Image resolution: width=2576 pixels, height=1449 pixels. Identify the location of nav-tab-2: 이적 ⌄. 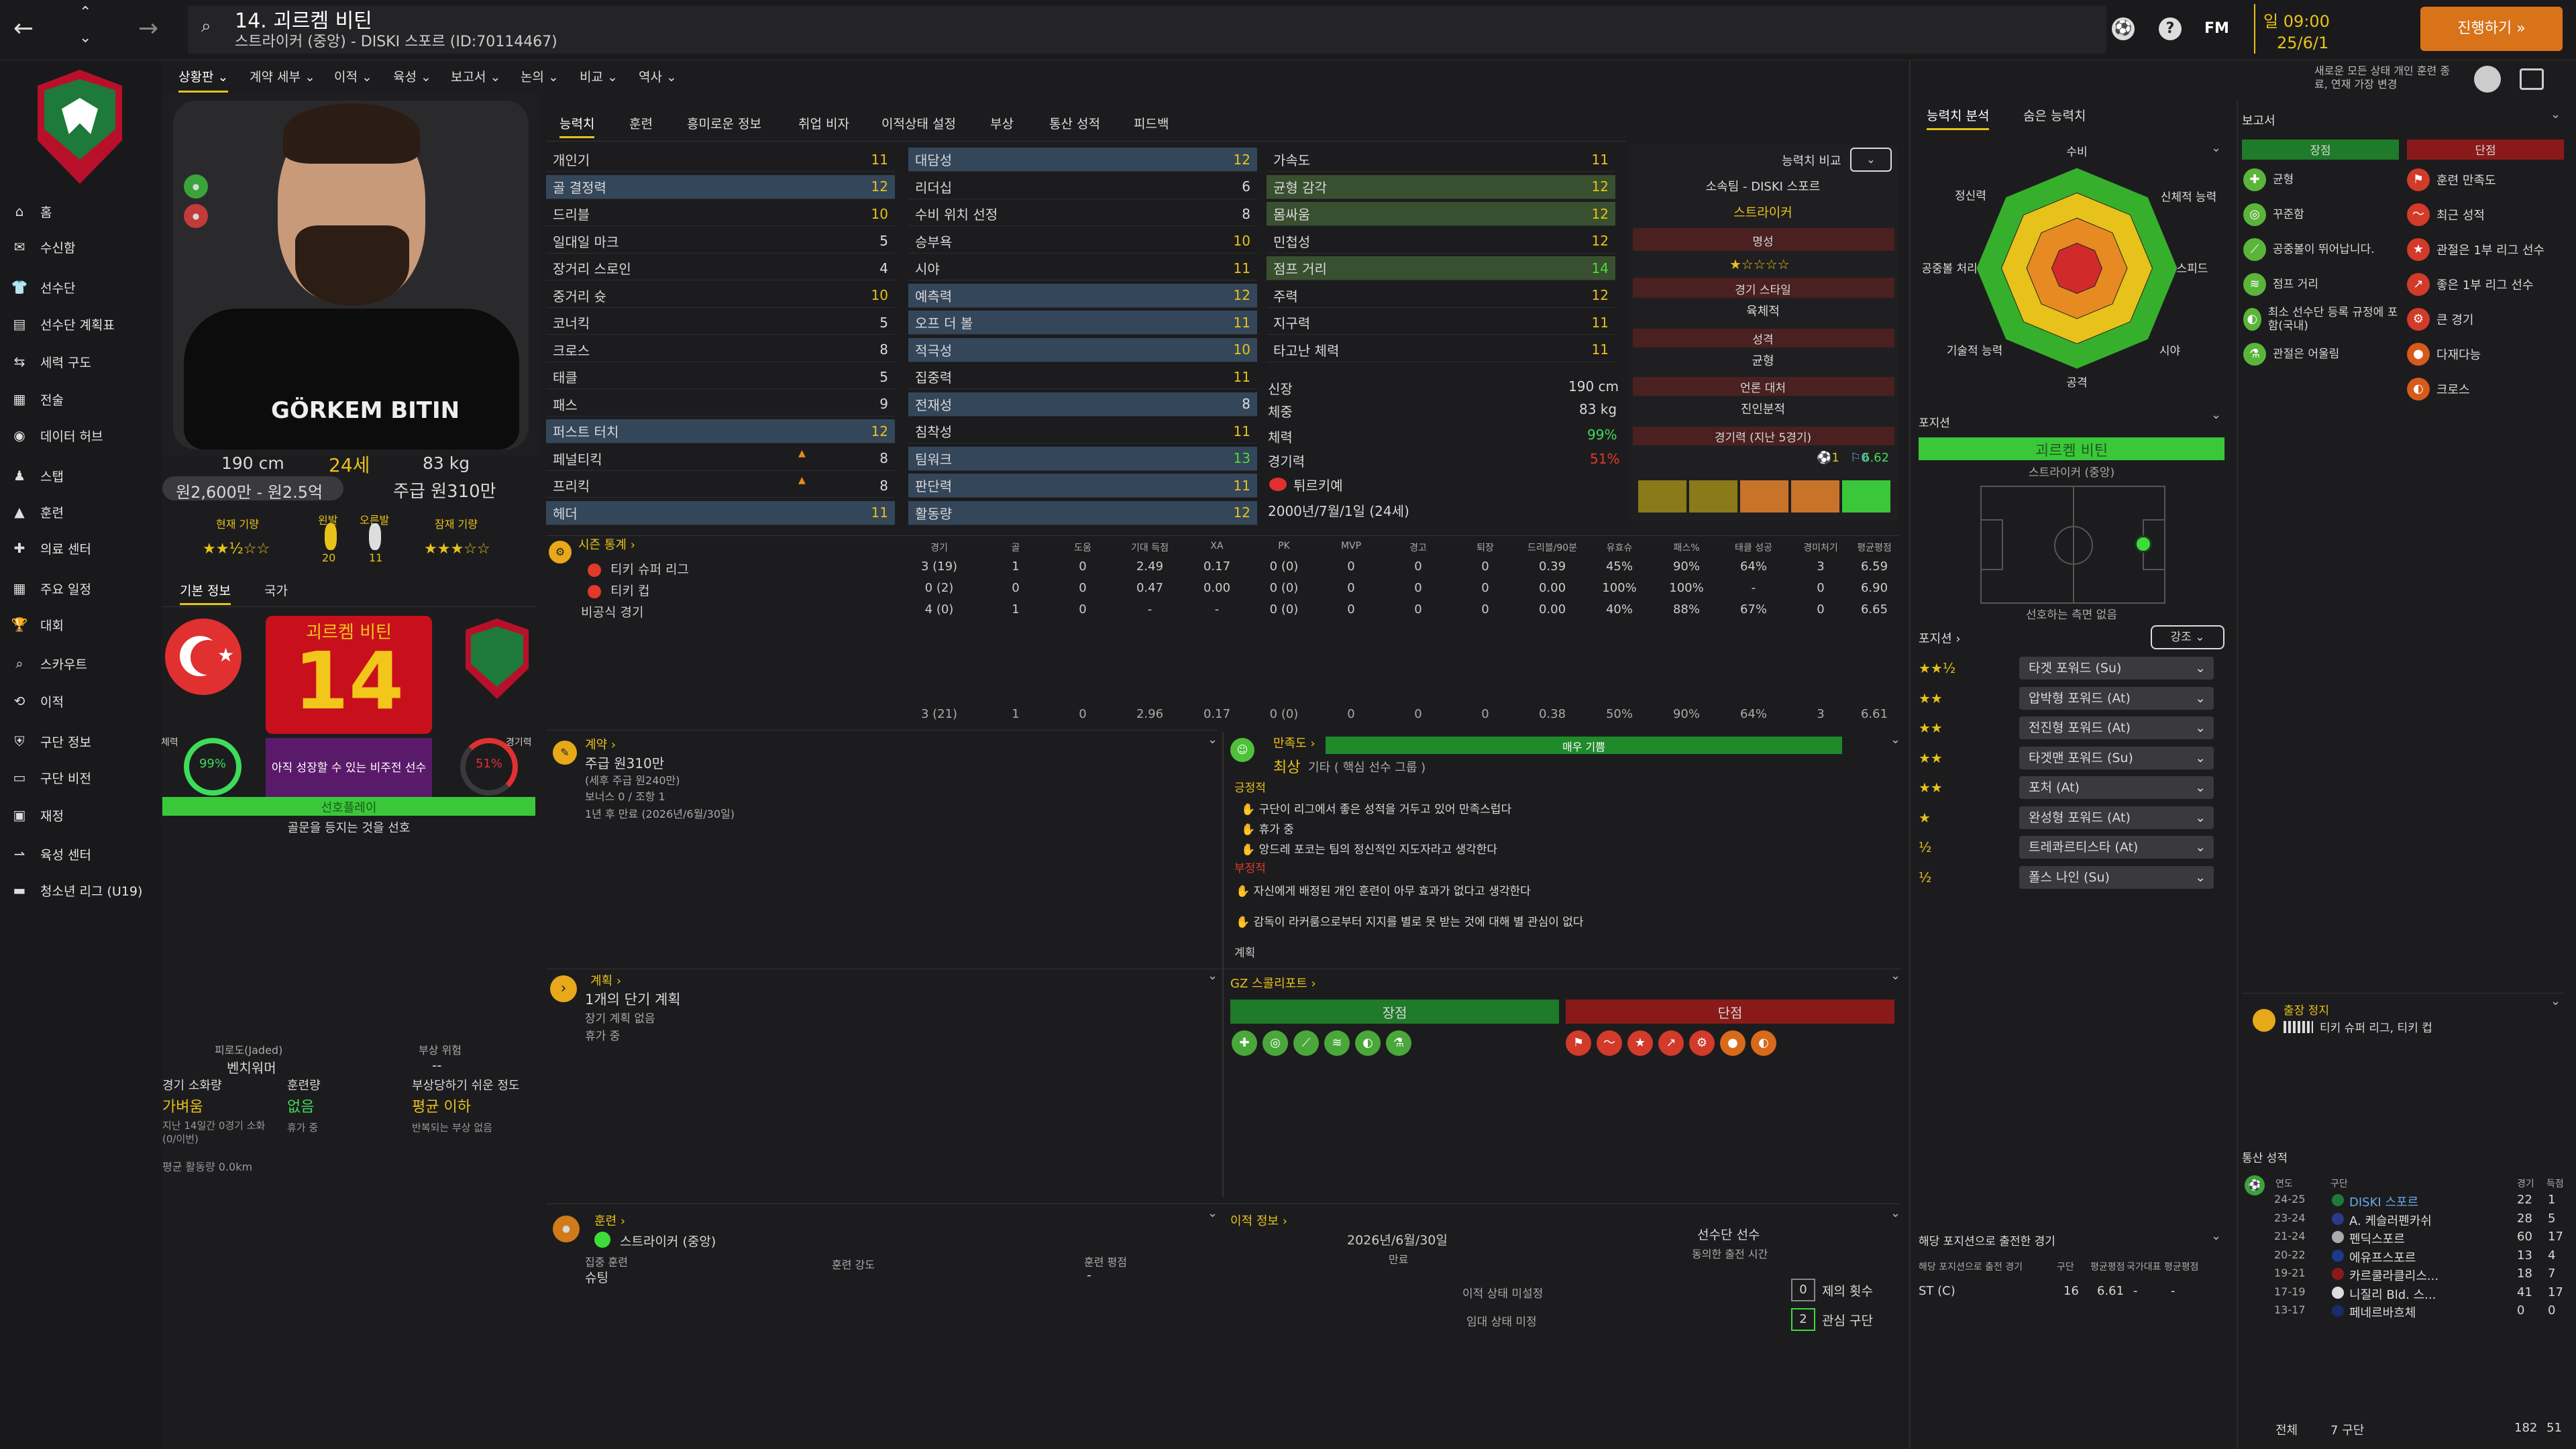
(353, 77).